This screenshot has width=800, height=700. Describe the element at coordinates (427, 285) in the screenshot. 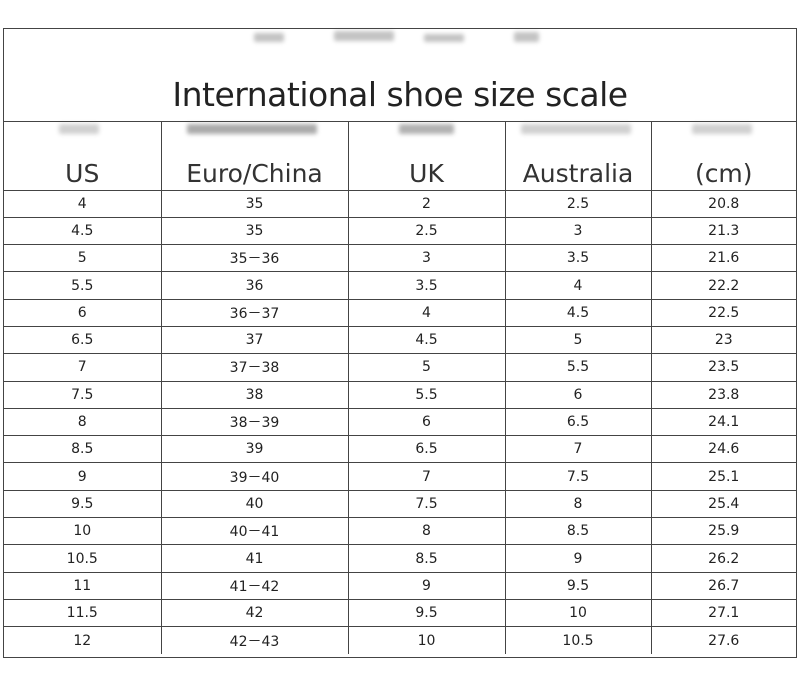

I see `cell-uk: 3.5` at that location.